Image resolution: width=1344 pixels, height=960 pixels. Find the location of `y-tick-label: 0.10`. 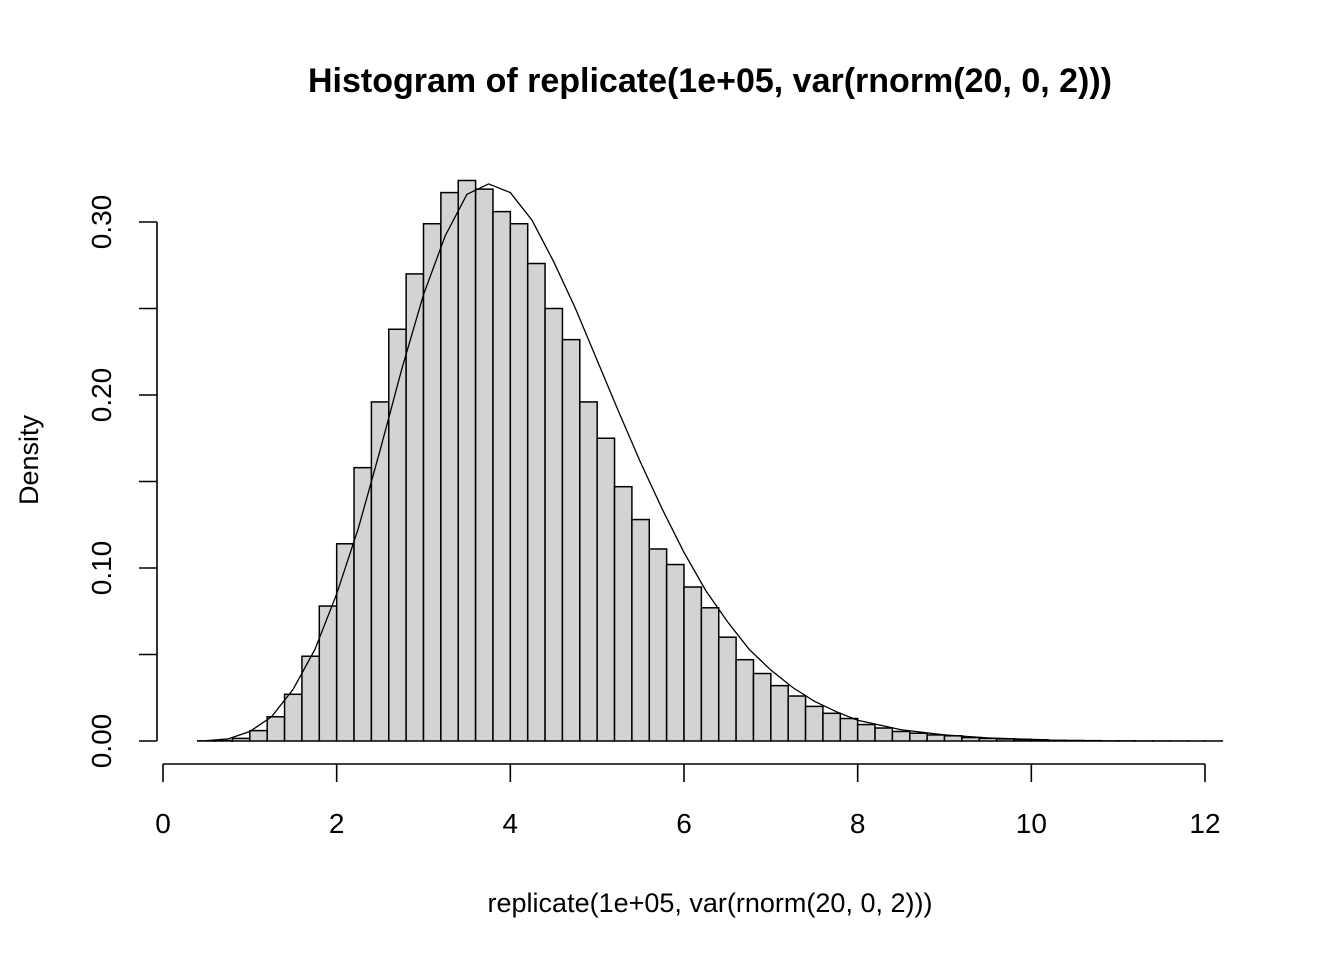

y-tick-label: 0.10 is located at coordinates (101, 568).